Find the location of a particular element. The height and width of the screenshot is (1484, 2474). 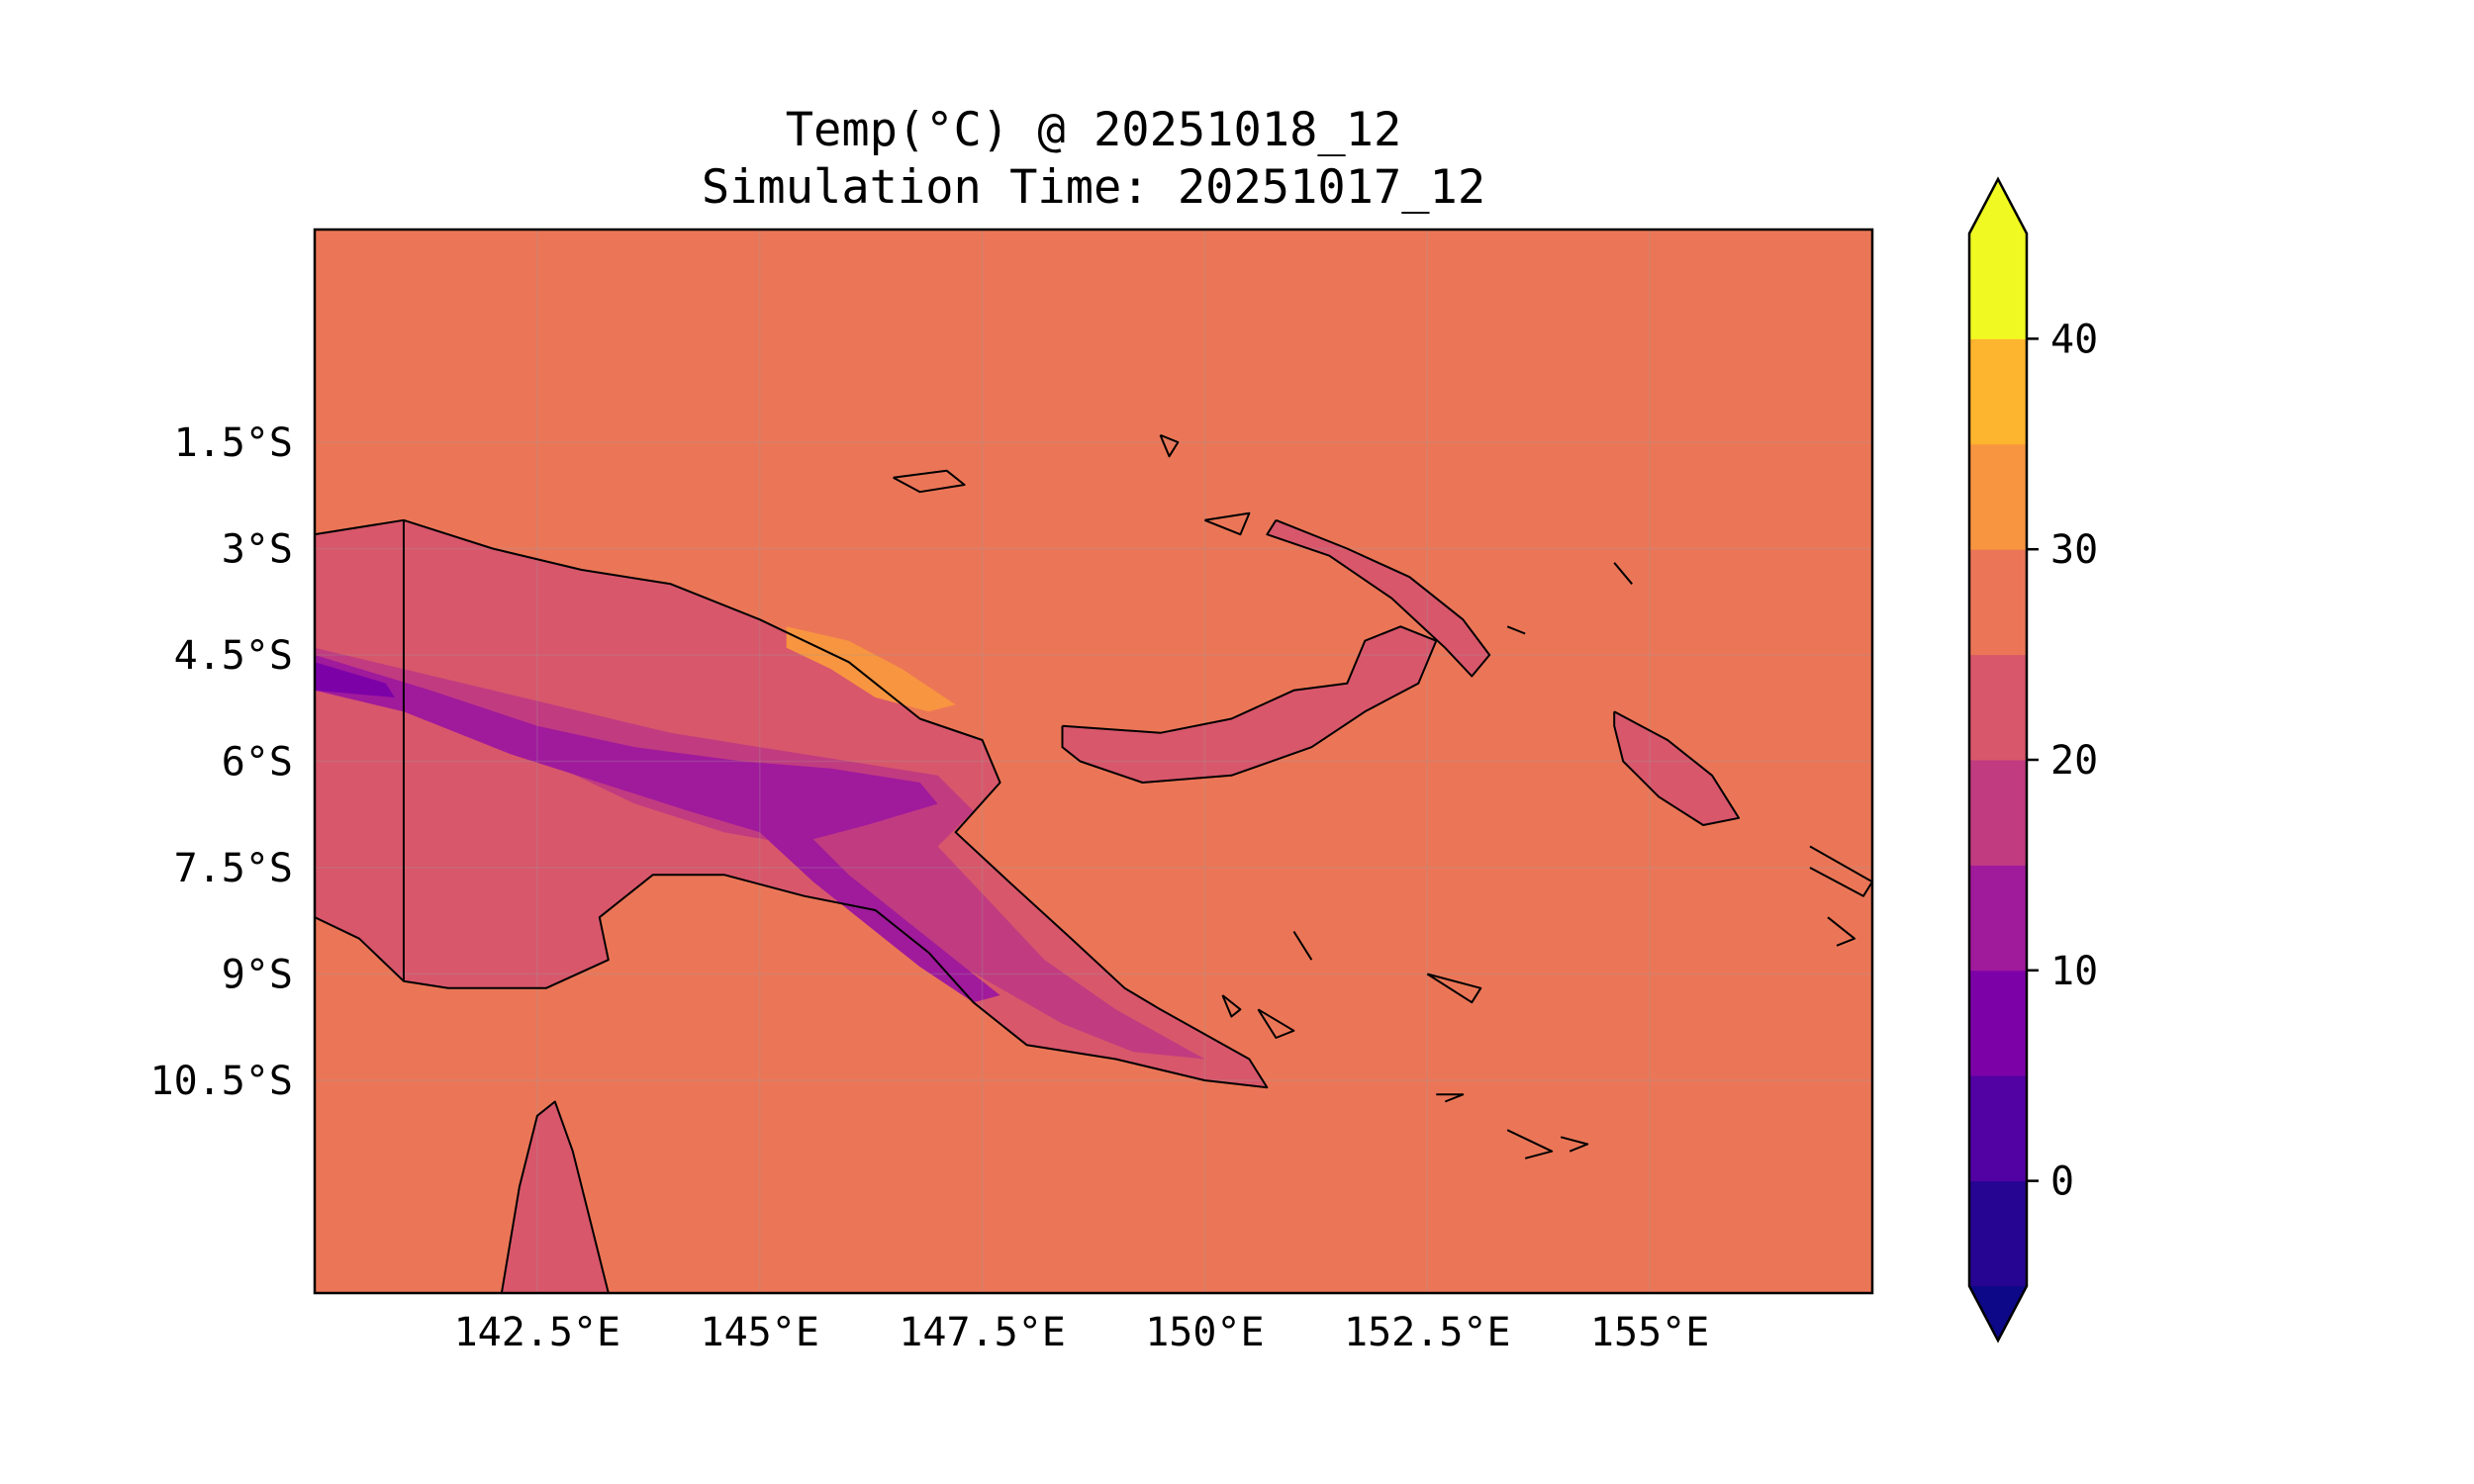

ytick-label: 4.5°S is located at coordinates (234, 656).